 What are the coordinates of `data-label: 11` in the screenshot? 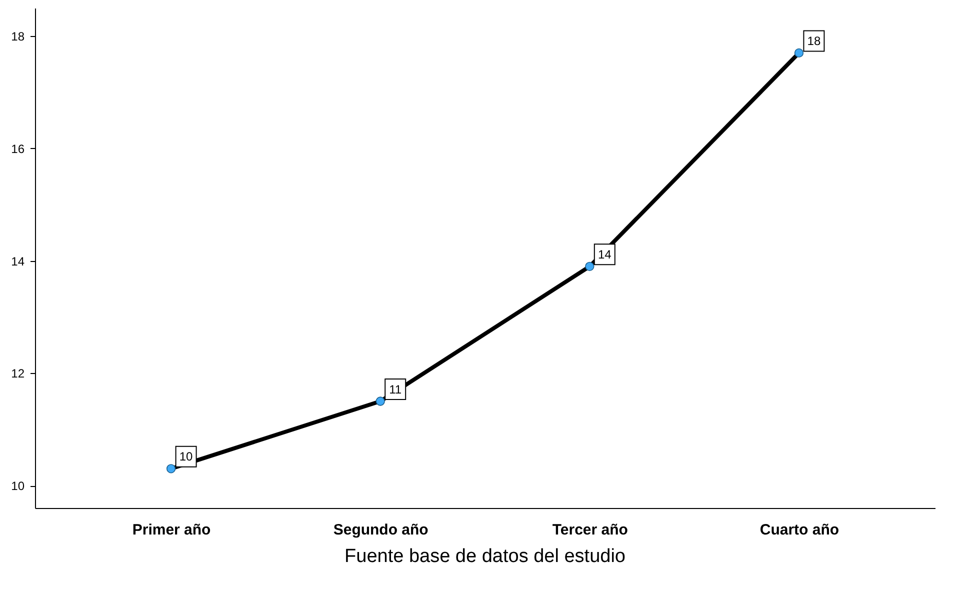 It's located at (395, 389).